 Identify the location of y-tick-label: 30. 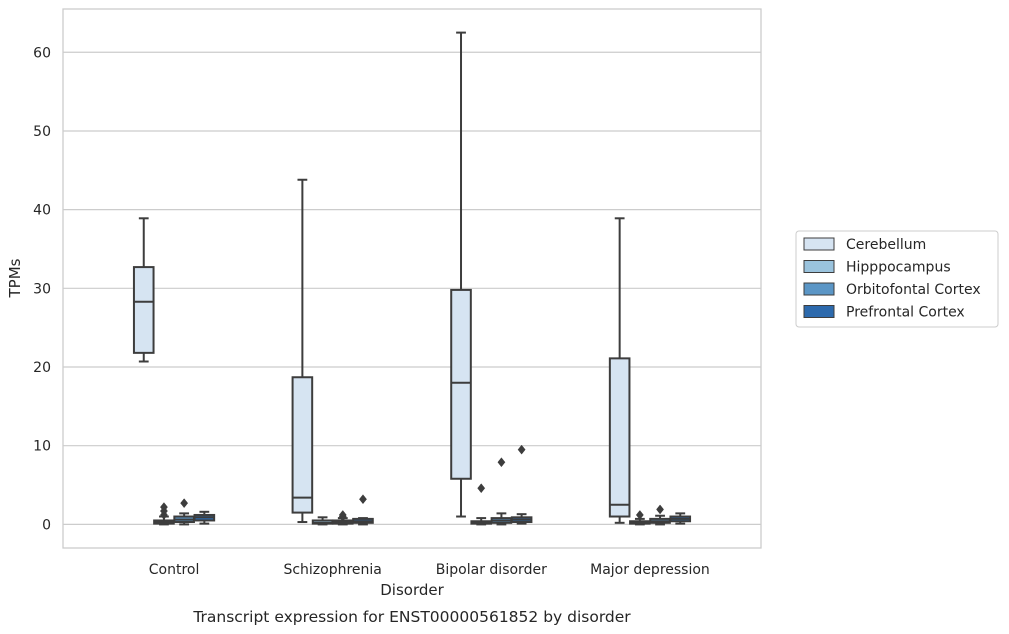
(42, 289).